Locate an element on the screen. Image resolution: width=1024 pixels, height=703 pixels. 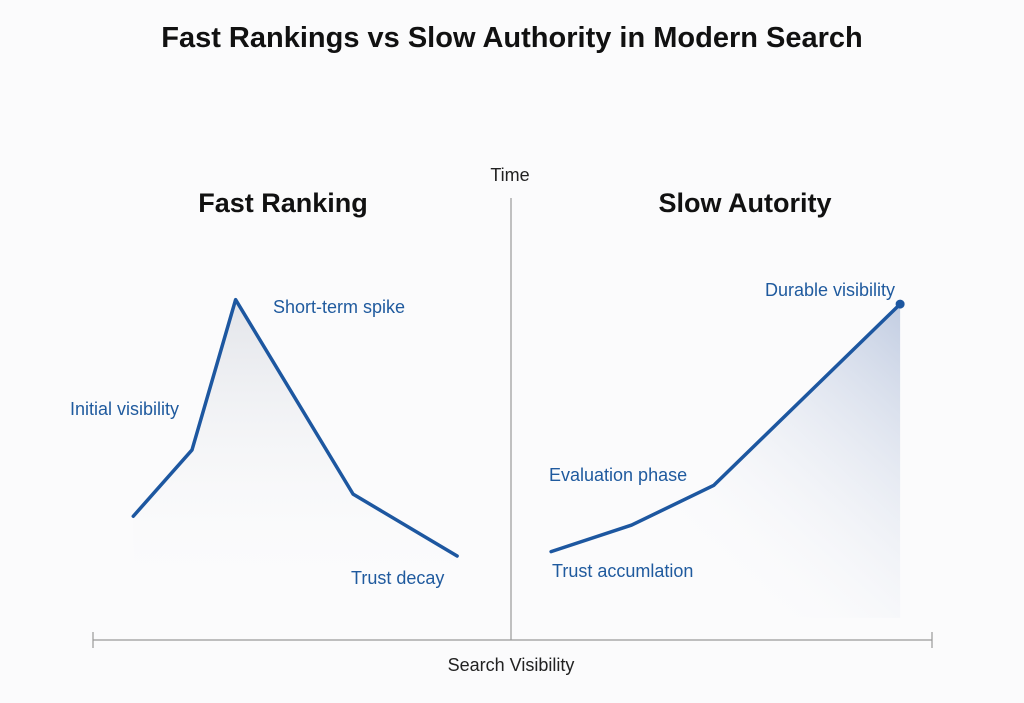
annotation-short-term-spike: Short-term spike is located at coordinates (339, 307).